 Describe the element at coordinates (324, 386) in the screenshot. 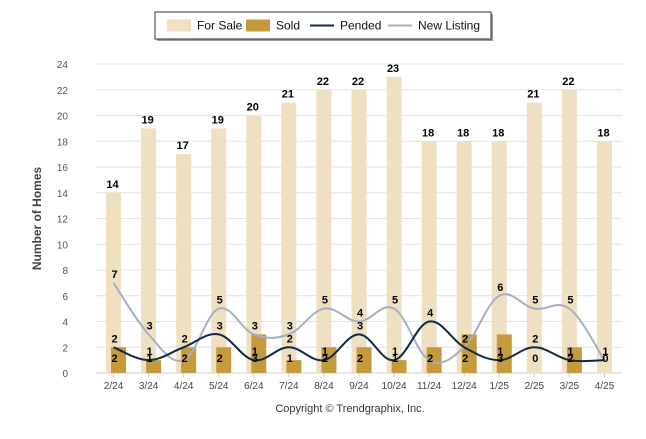

I see `x-tick-label: 8/24` at that location.